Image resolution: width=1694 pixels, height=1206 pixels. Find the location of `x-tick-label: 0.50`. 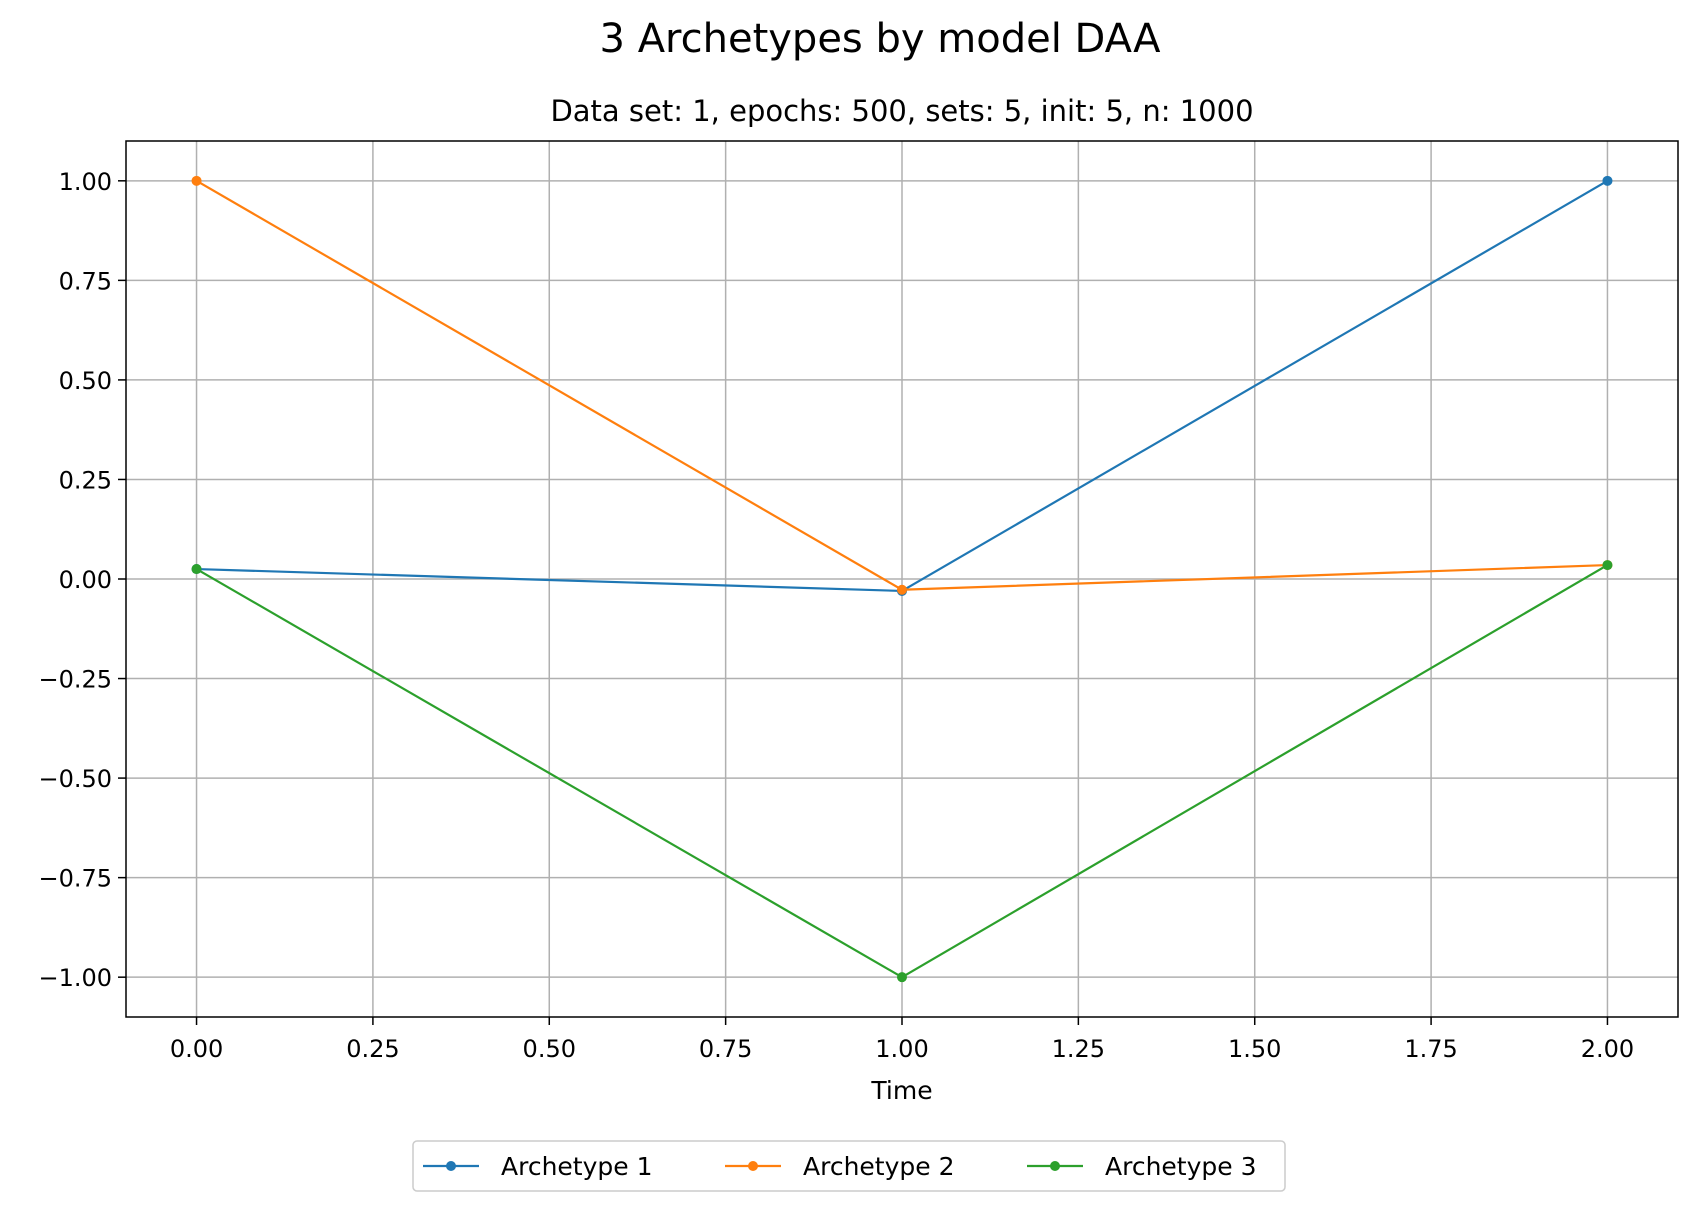

x-tick-label: 0.50 is located at coordinates (549, 1049).